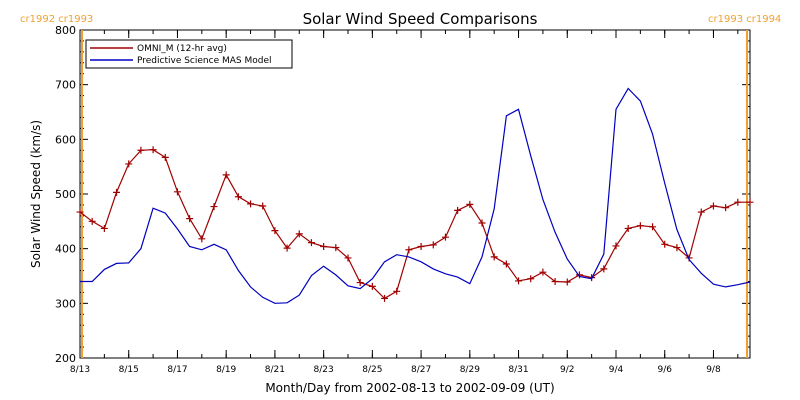 The height and width of the screenshot is (400, 800). What do you see at coordinates (65, 358) in the screenshot?
I see `y-tick-label: 200` at bounding box center [65, 358].